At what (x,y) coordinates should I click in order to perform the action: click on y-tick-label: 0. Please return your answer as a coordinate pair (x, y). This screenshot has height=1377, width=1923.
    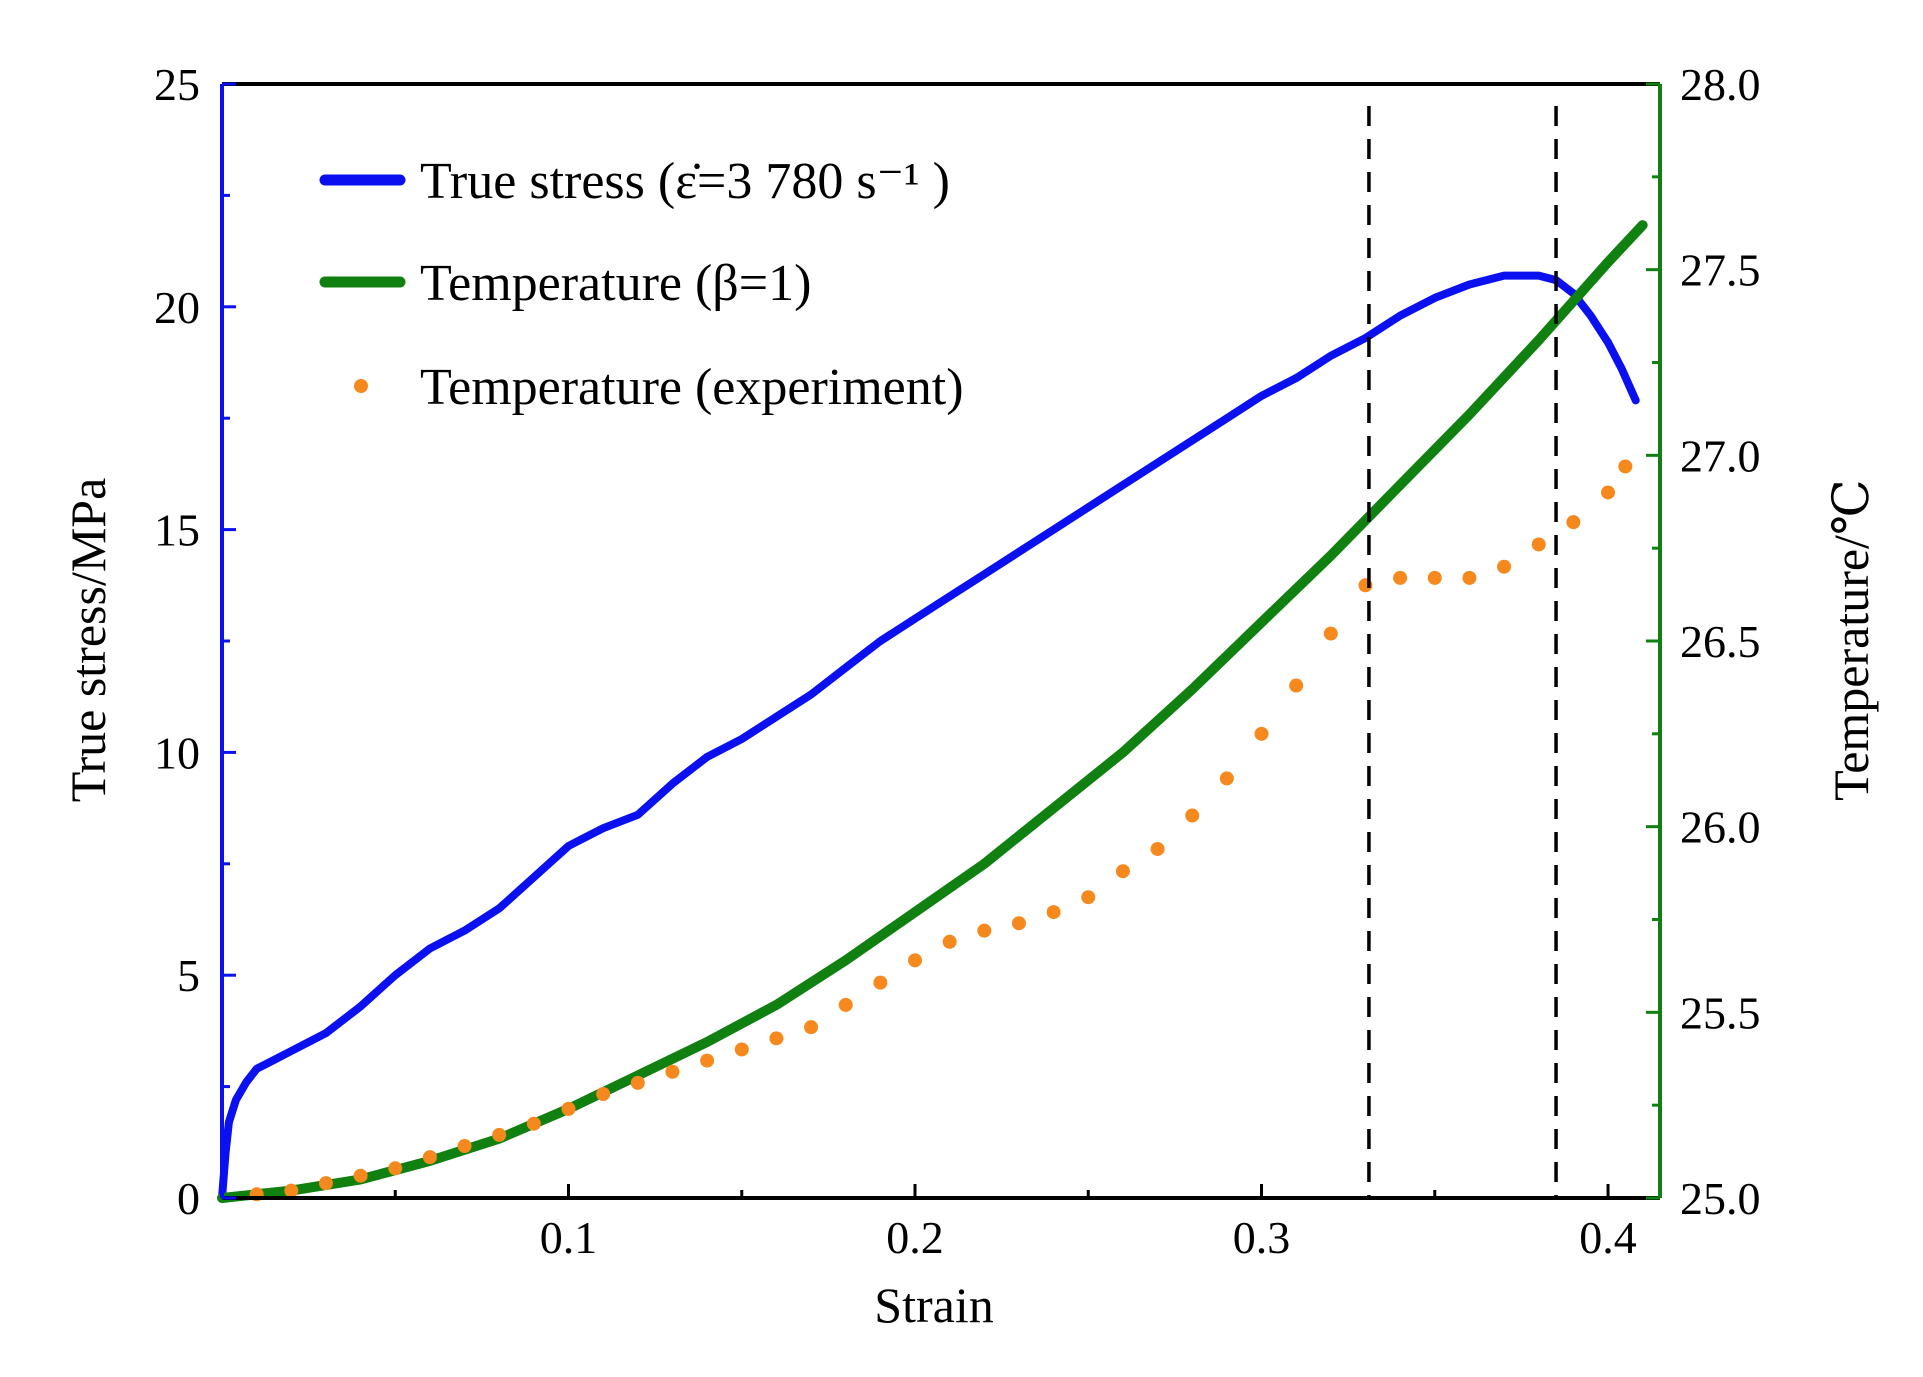
    Looking at the image, I should click on (188, 1198).